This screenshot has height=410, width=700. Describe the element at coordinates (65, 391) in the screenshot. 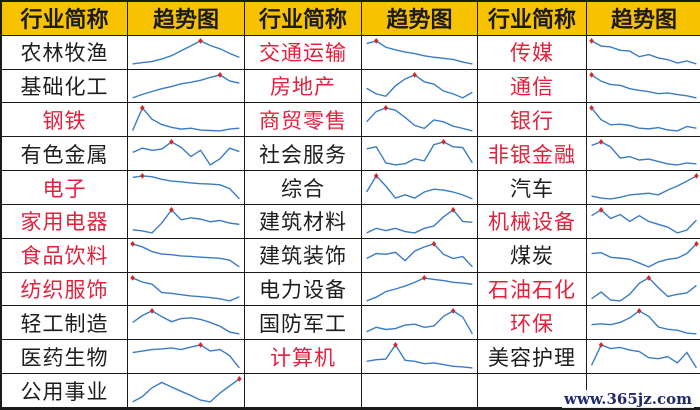

I see `industry-name: 公用事业` at that location.